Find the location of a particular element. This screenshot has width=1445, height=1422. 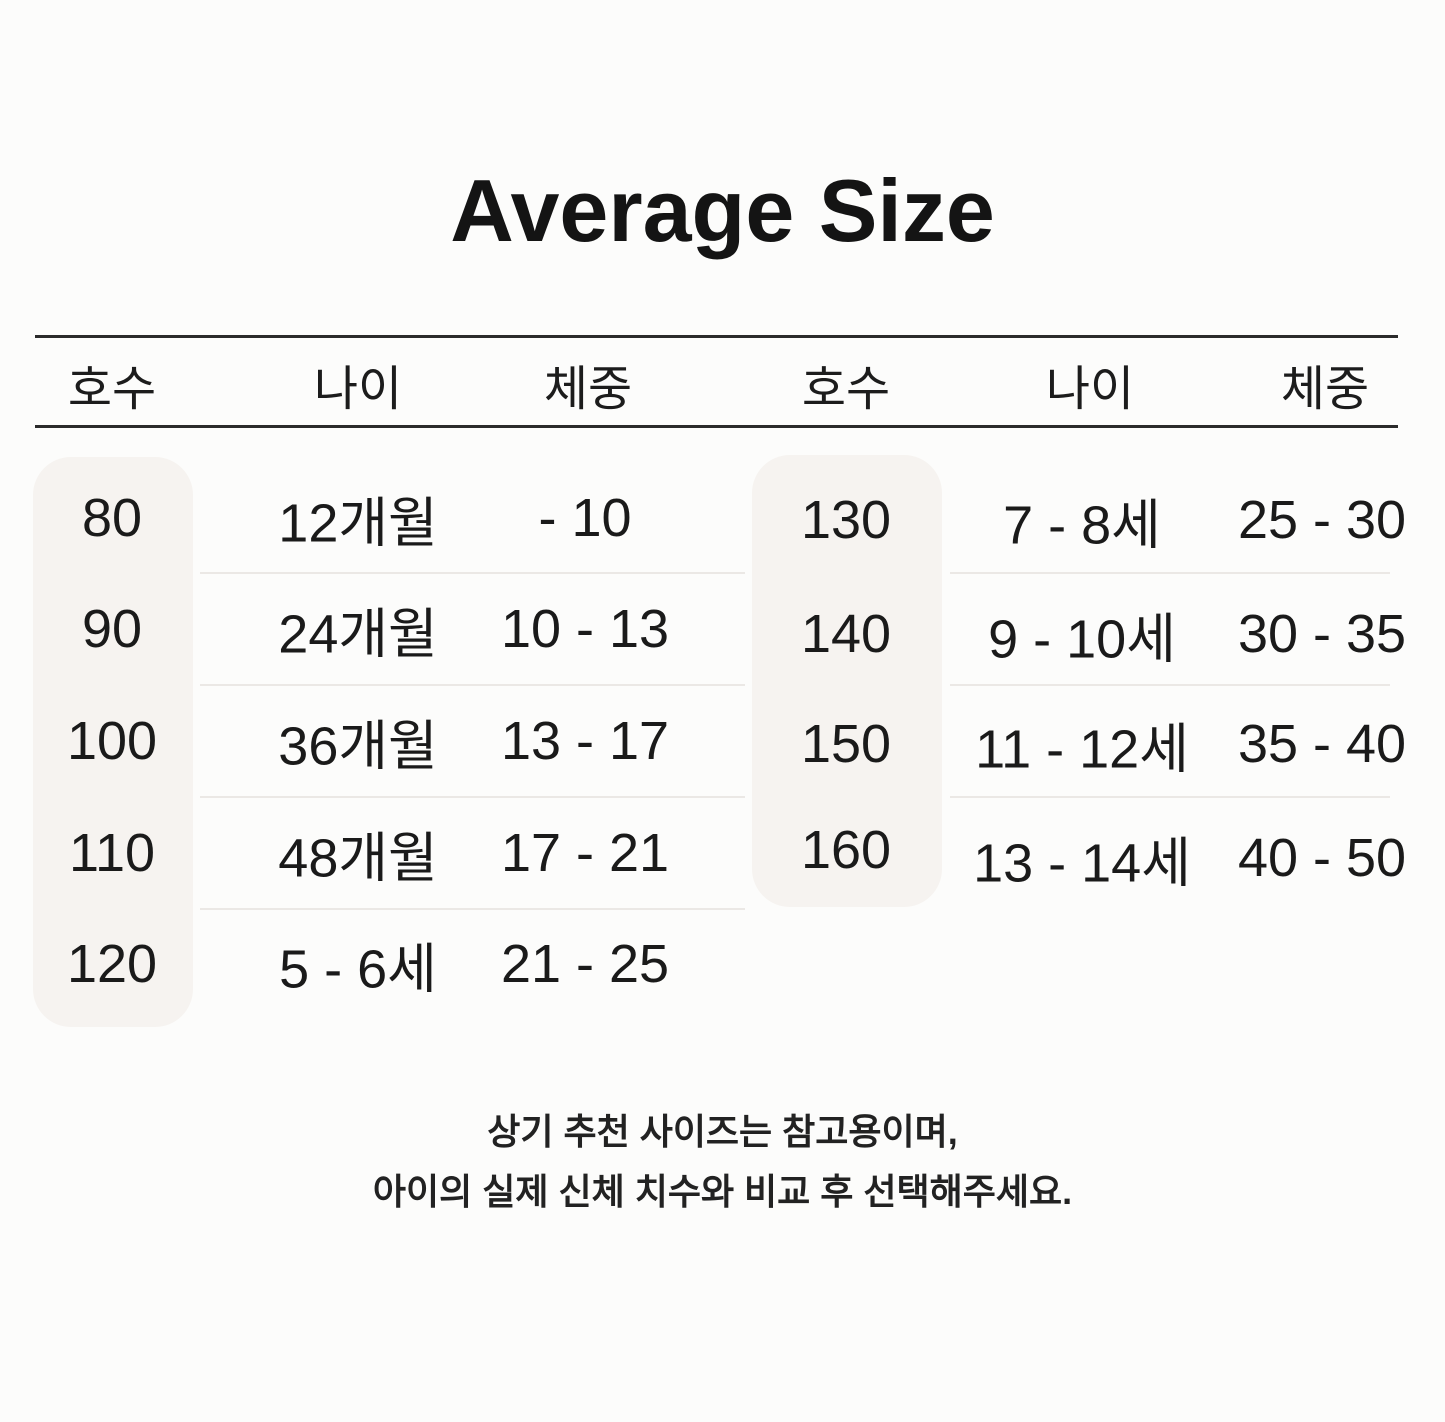

cell-age: 24개월 is located at coordinates (358, 634).